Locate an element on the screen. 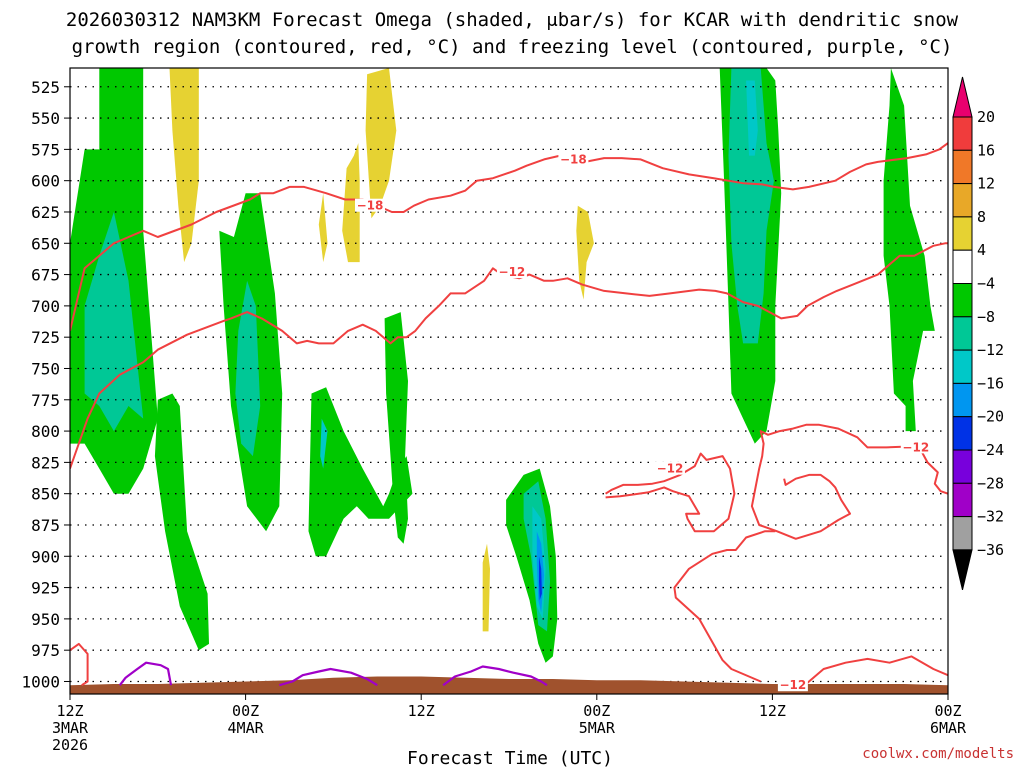 The height and width of the screenshot is (768, 1024). x-tick-label-5-0: 00Z is located at coordinates (947, 711).